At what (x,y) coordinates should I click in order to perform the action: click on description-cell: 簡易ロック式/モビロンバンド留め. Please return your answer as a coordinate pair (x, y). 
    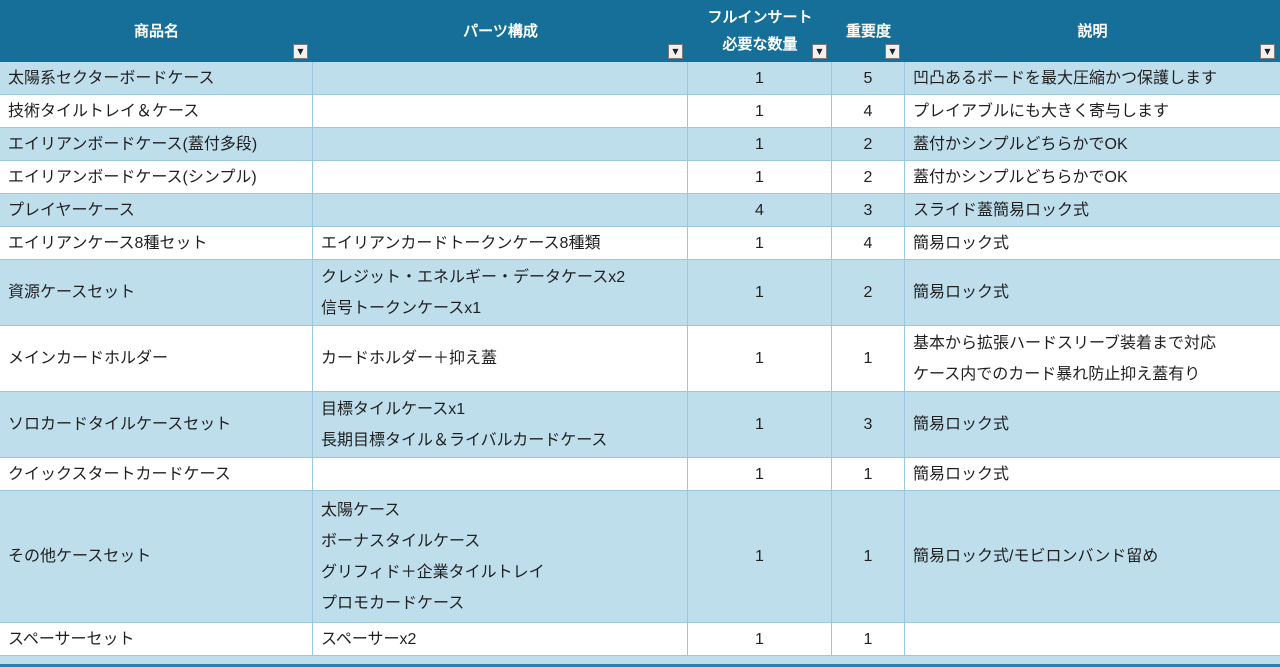
    Looking at the image, I should click on (1036, 556).